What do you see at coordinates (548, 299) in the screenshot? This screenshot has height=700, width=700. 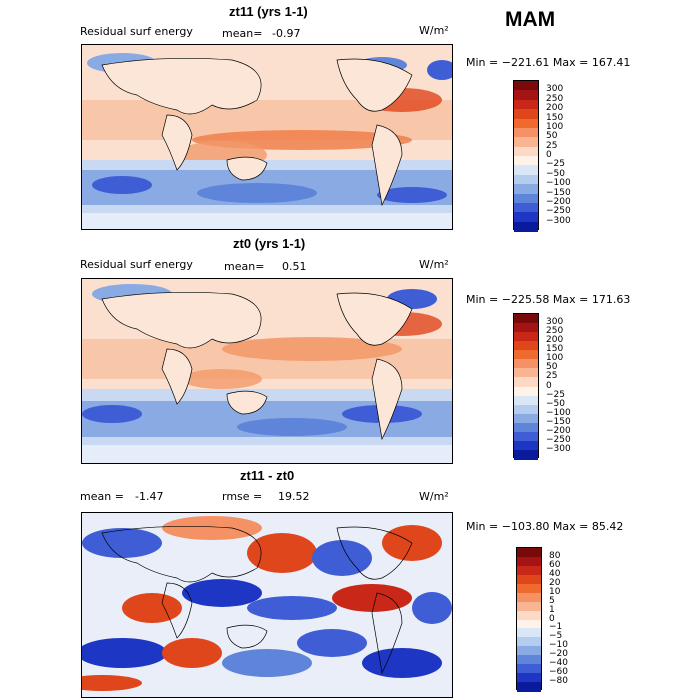 I see `panel-2-min-max: Min = −225.58 Max = 171.63` at bounding box center [548, 299].